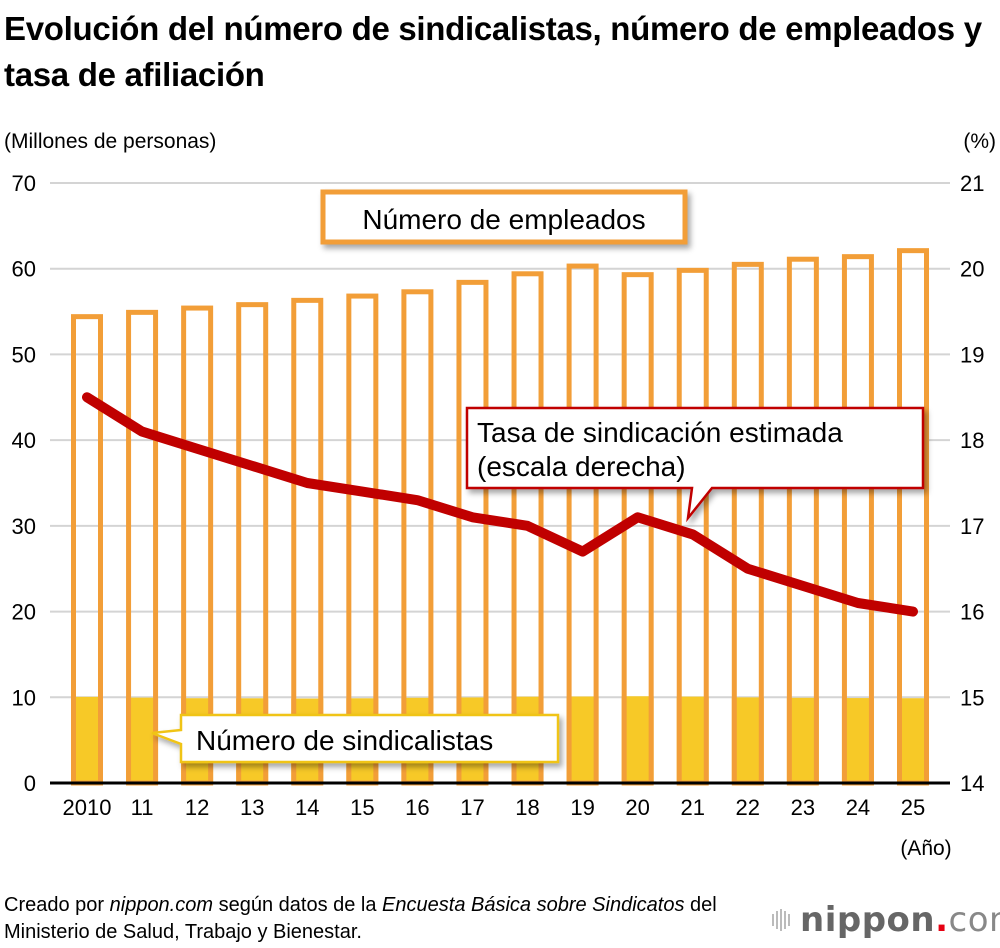  Describe the element at coordinates (57, 905) in the screenshot. I see `source-text: Creado por` at that location.